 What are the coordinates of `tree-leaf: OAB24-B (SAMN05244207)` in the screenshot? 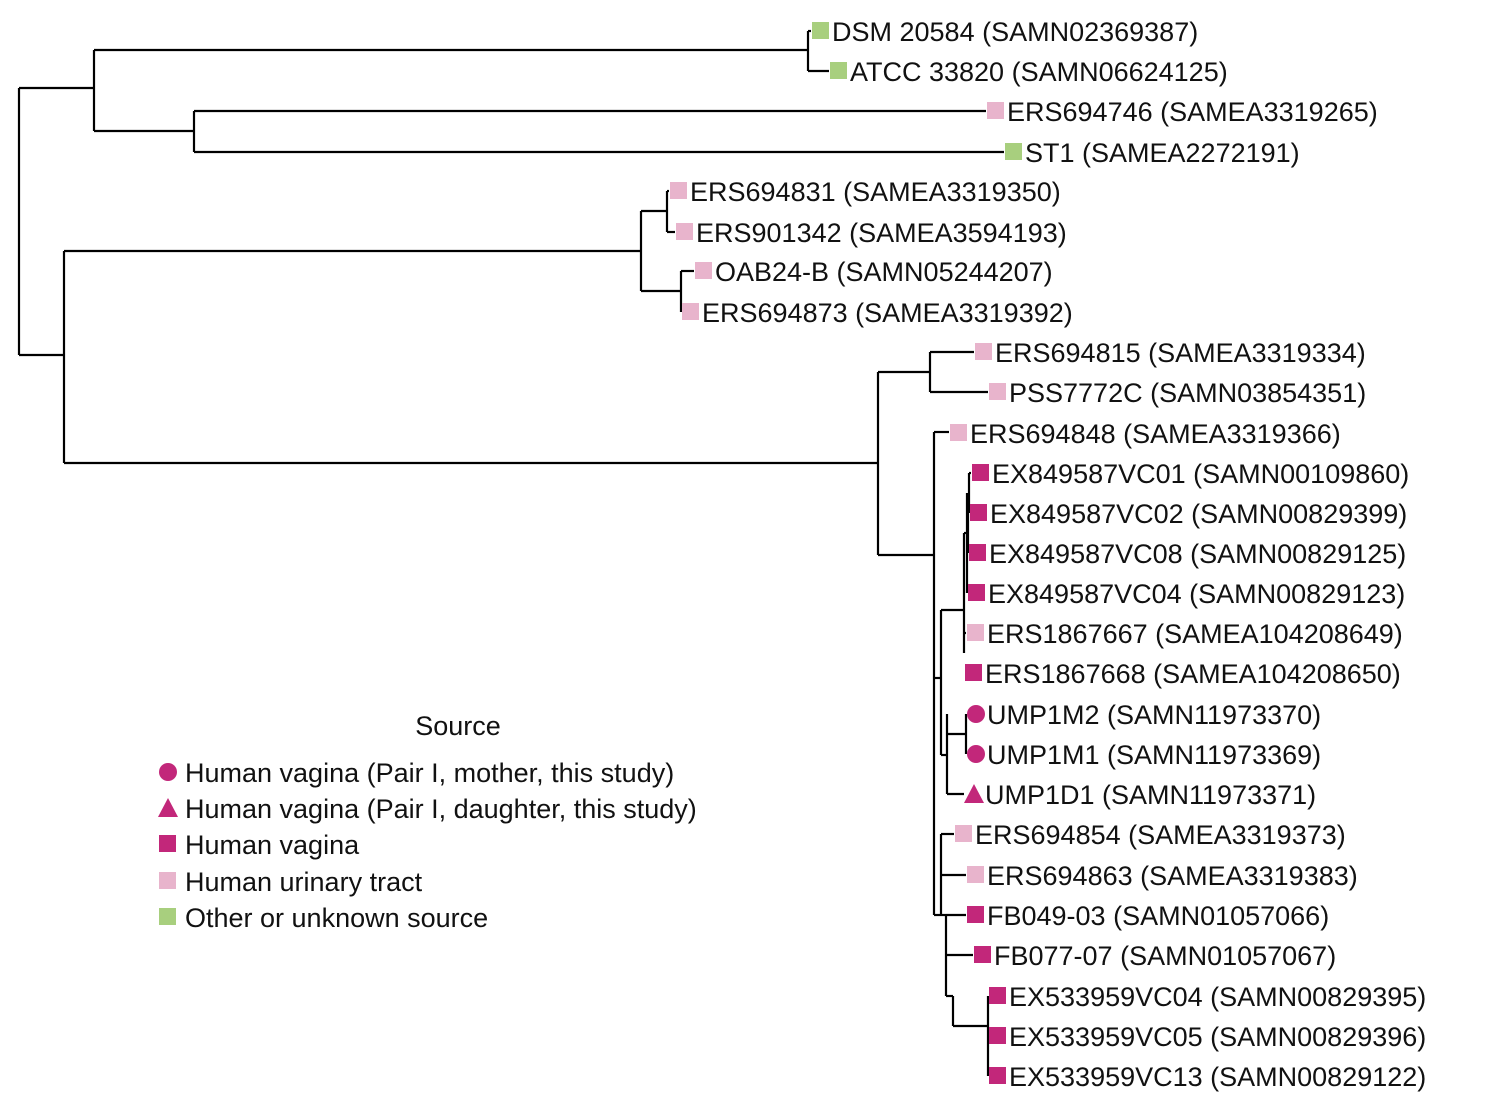 It's located at (874, 272).